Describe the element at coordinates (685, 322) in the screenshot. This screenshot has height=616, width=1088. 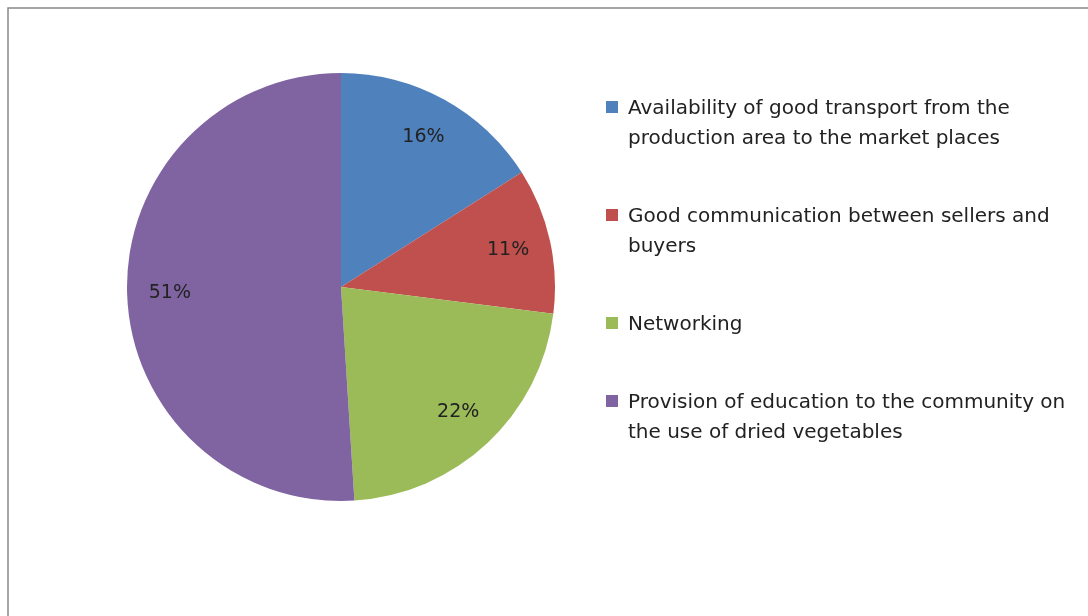
I see `legend-label: Networking` at that location.